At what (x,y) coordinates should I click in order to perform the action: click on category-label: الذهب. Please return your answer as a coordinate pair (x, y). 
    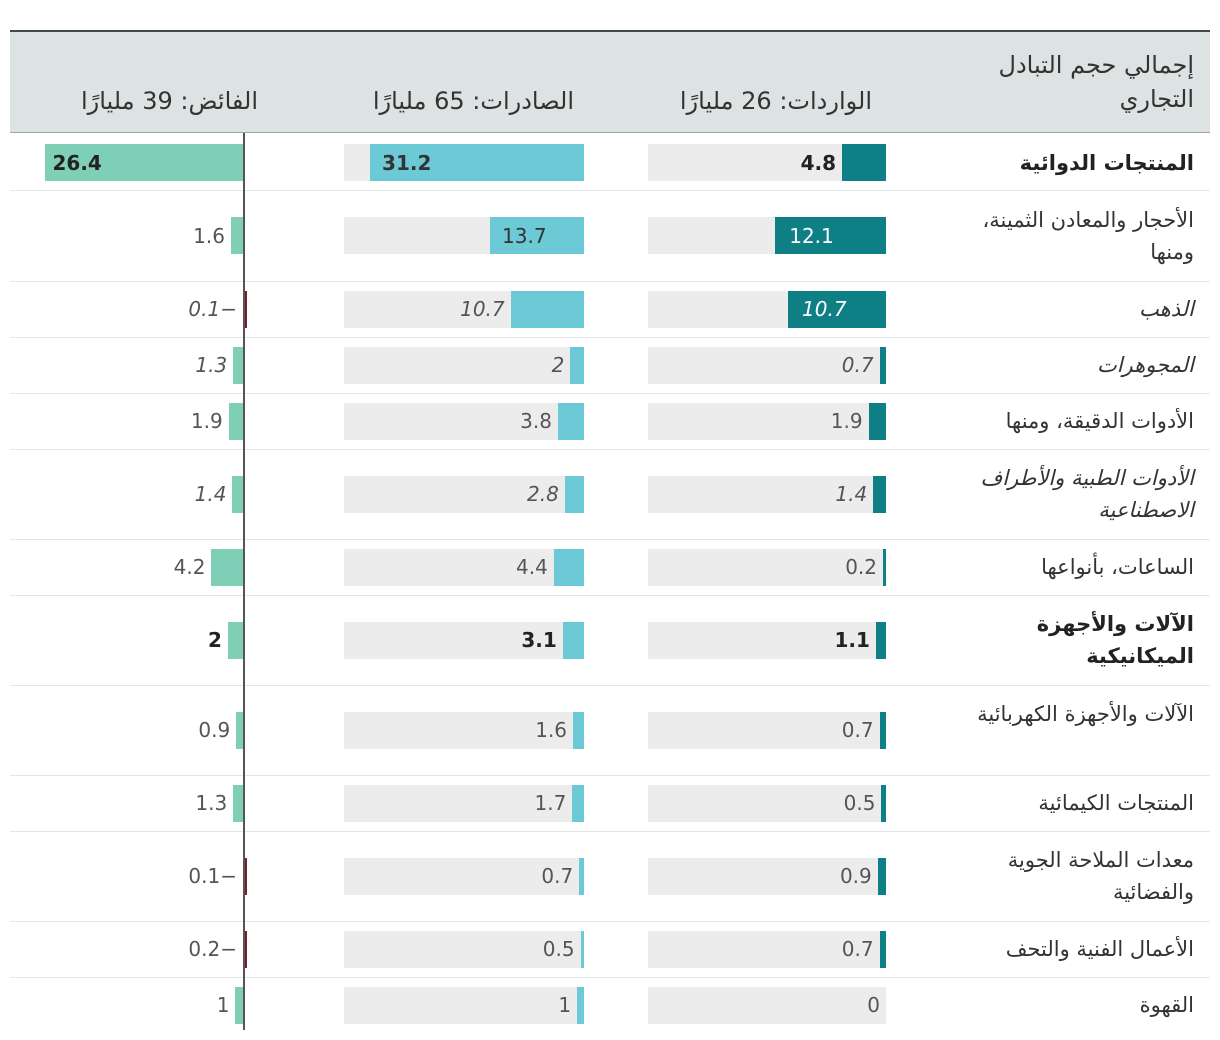
    Looking at the image, I should click on (1166, 309).